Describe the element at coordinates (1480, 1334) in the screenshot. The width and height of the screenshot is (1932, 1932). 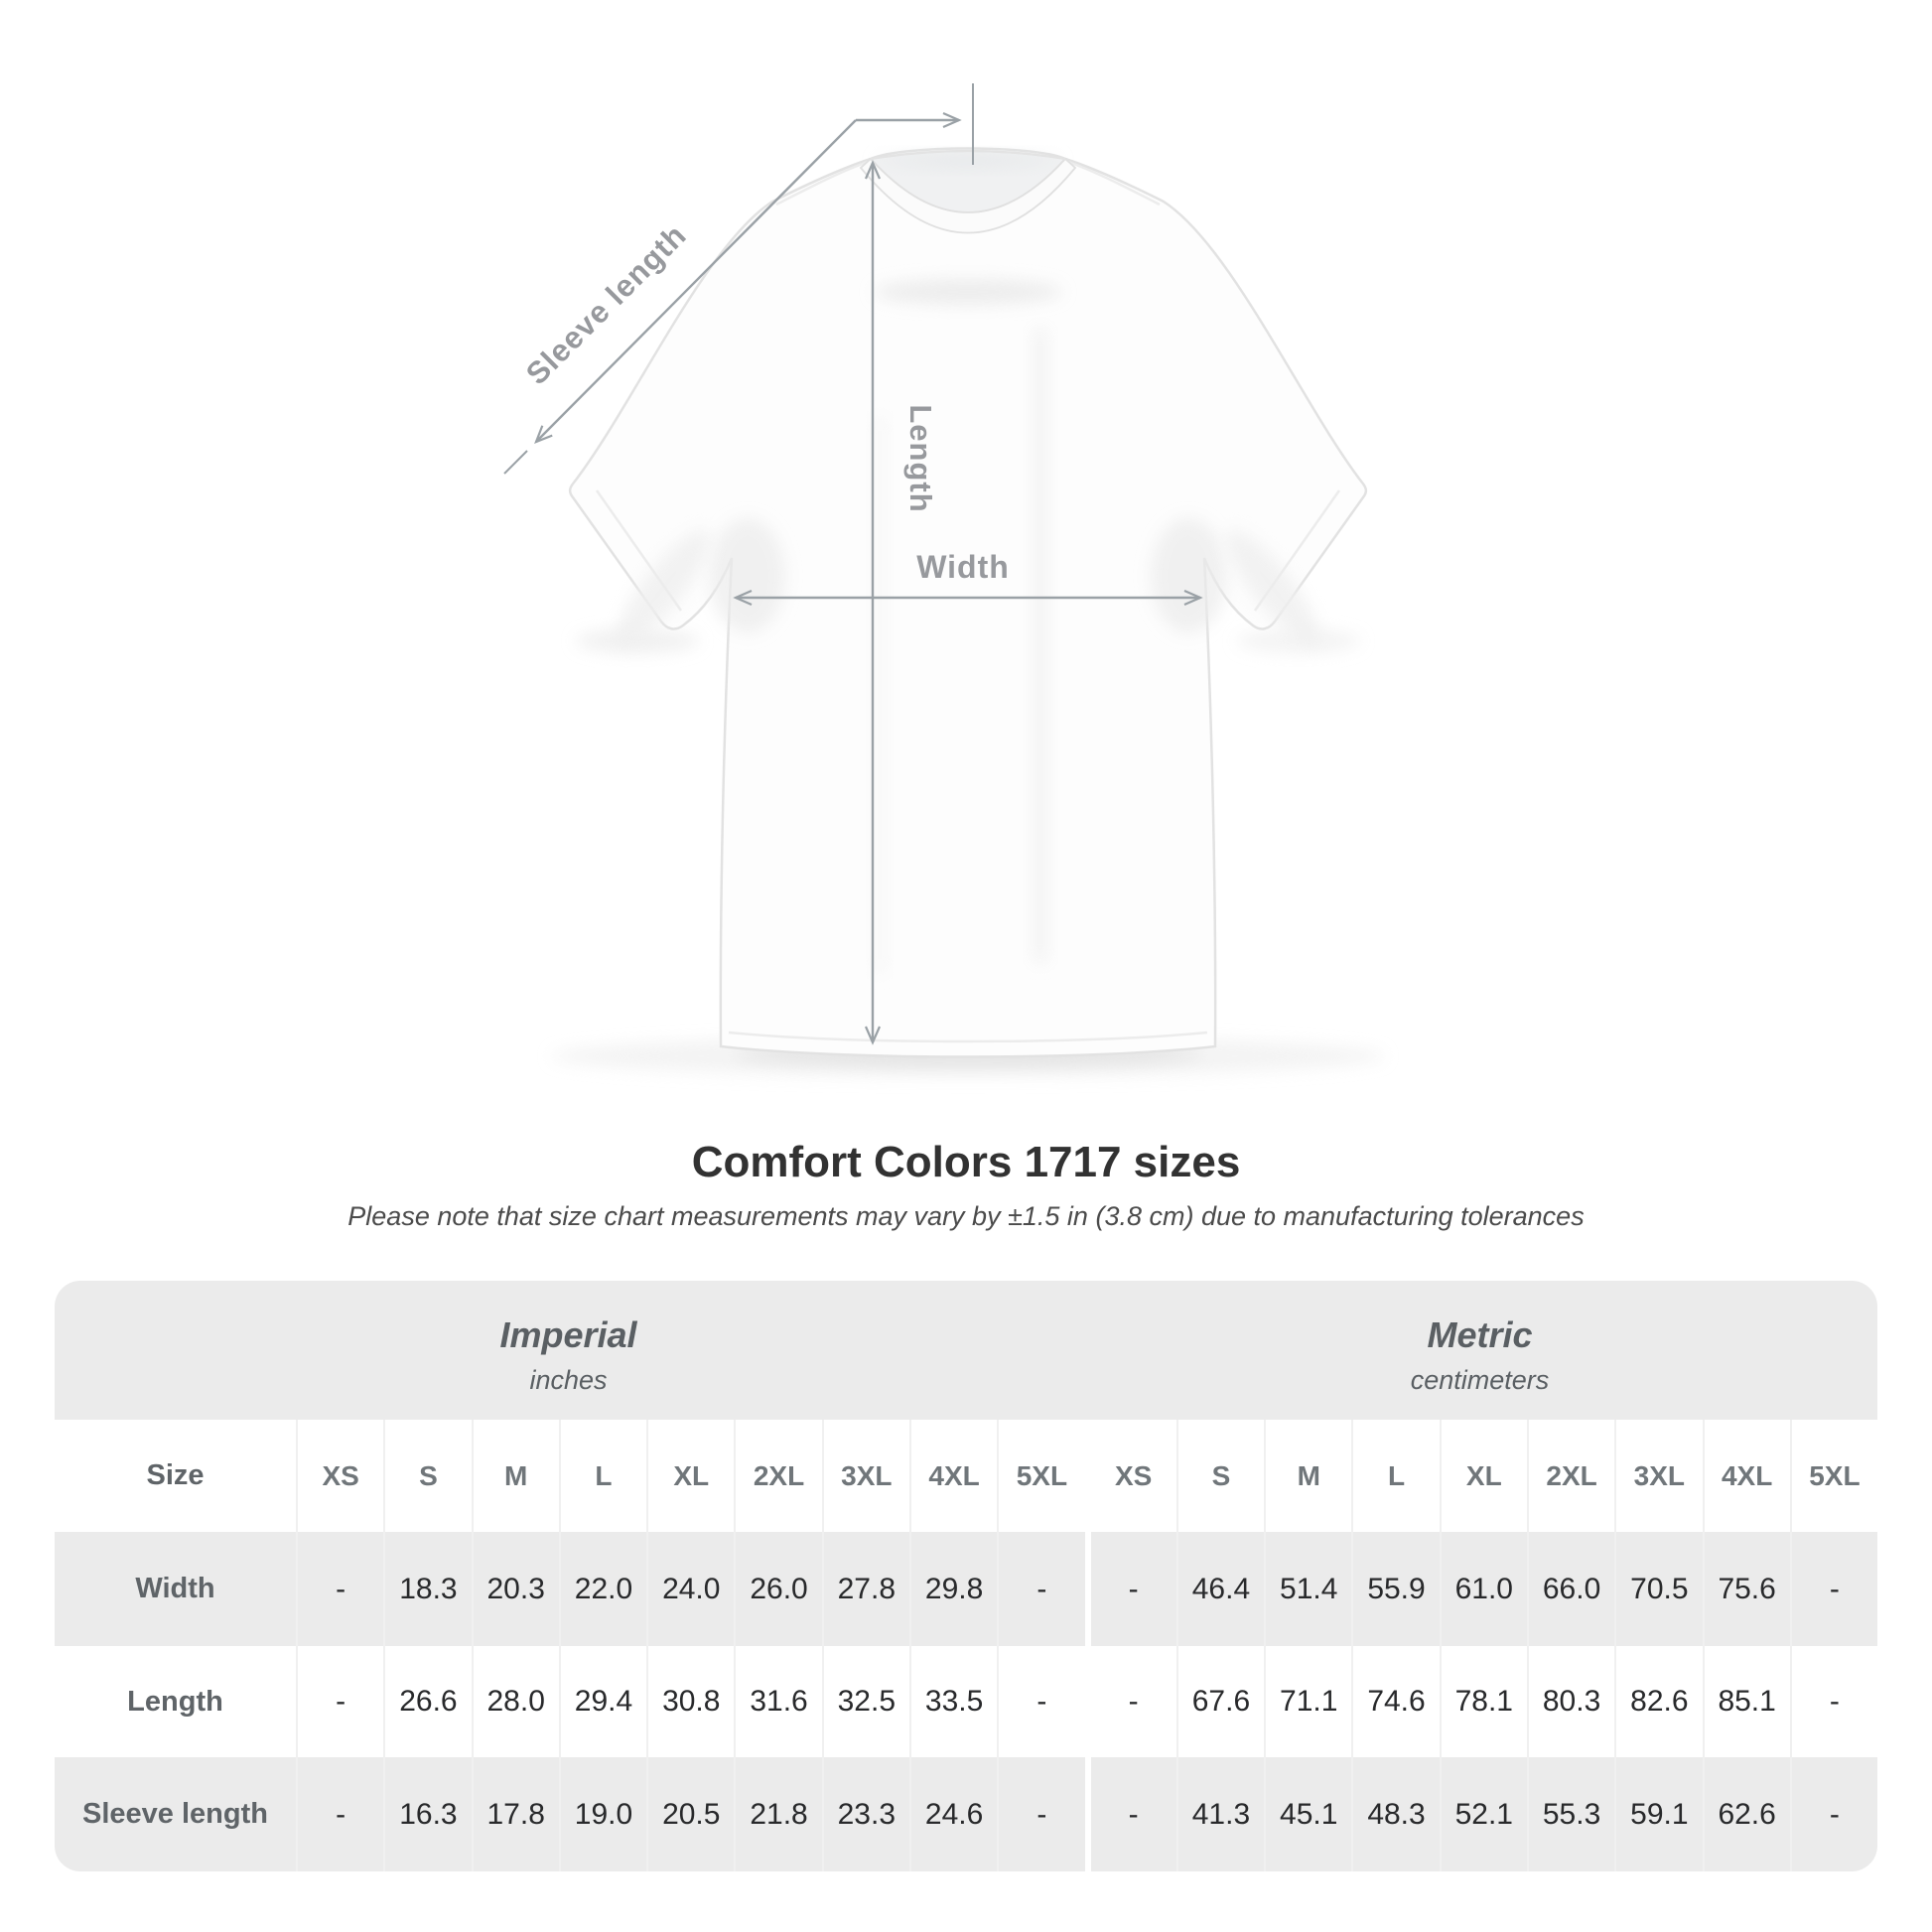
I see `metric-label: Metric` at that location.